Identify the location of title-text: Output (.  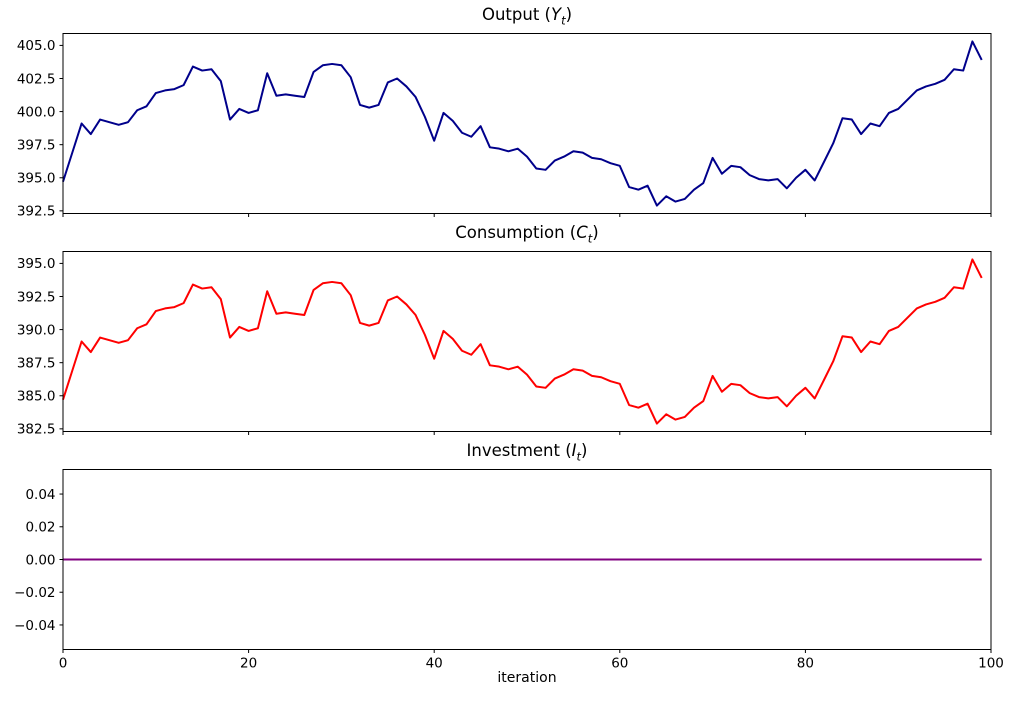
(516, 14).